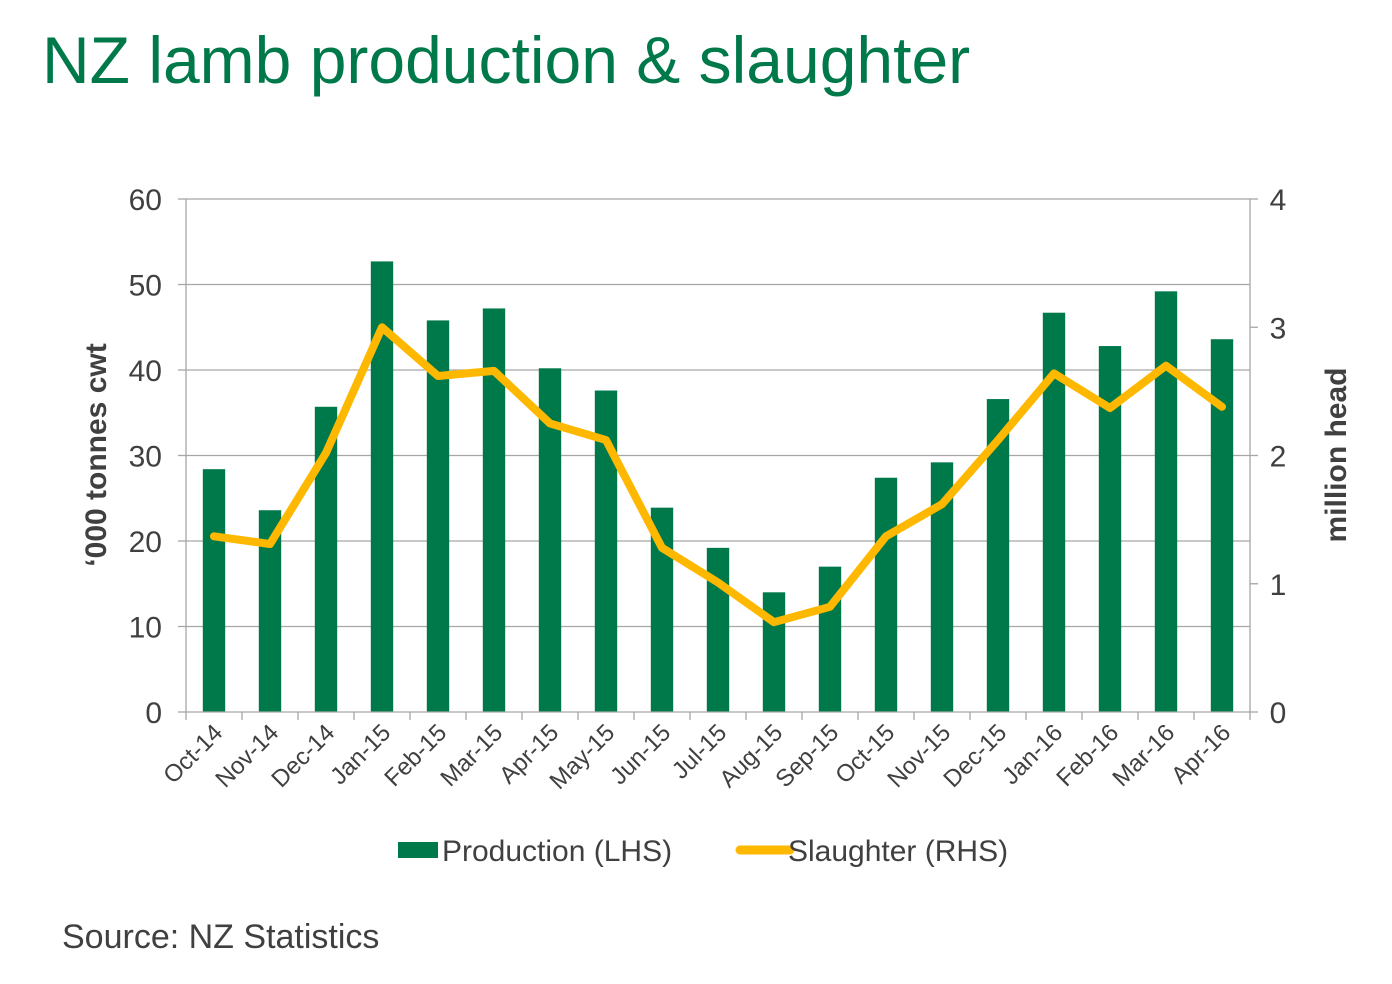 The width and height of the screenshot is (1392, 984). I want to click on page-title: NZ lamb production & slaughter, so click(506, 60).